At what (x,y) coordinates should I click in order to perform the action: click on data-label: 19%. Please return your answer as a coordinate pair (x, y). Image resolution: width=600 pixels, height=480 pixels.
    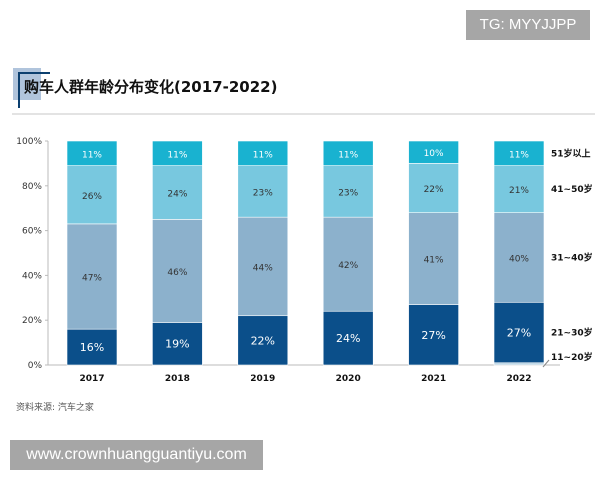
    Looking at the image, I should click on (177, 344).